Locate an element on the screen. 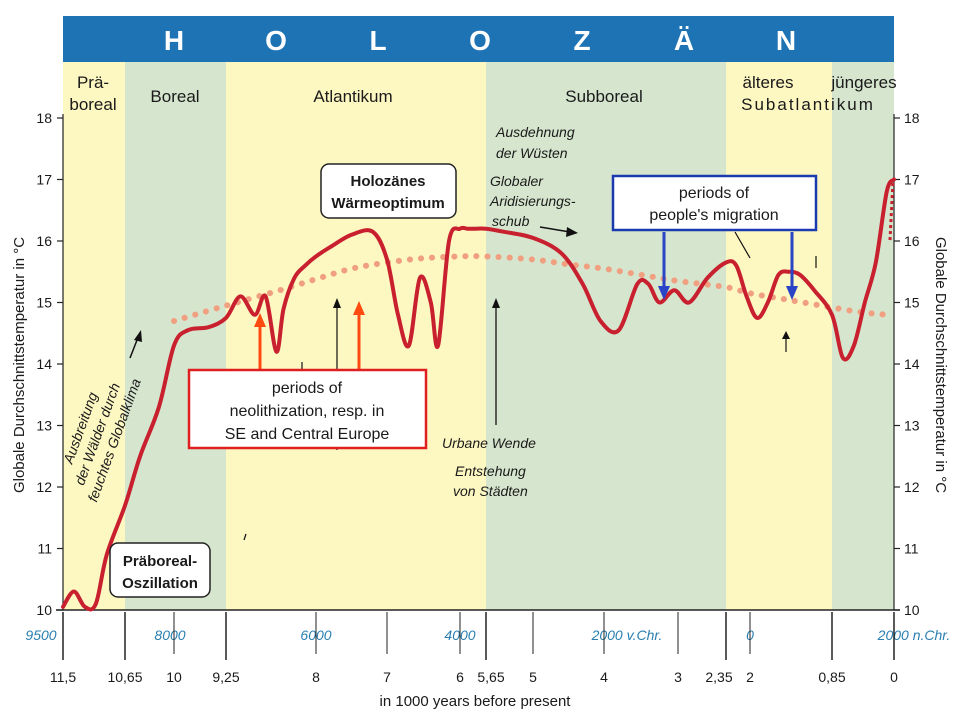 This screenshot has height=720, width=960. bp-tick-label: 3 is located at coordinates (678, 677).